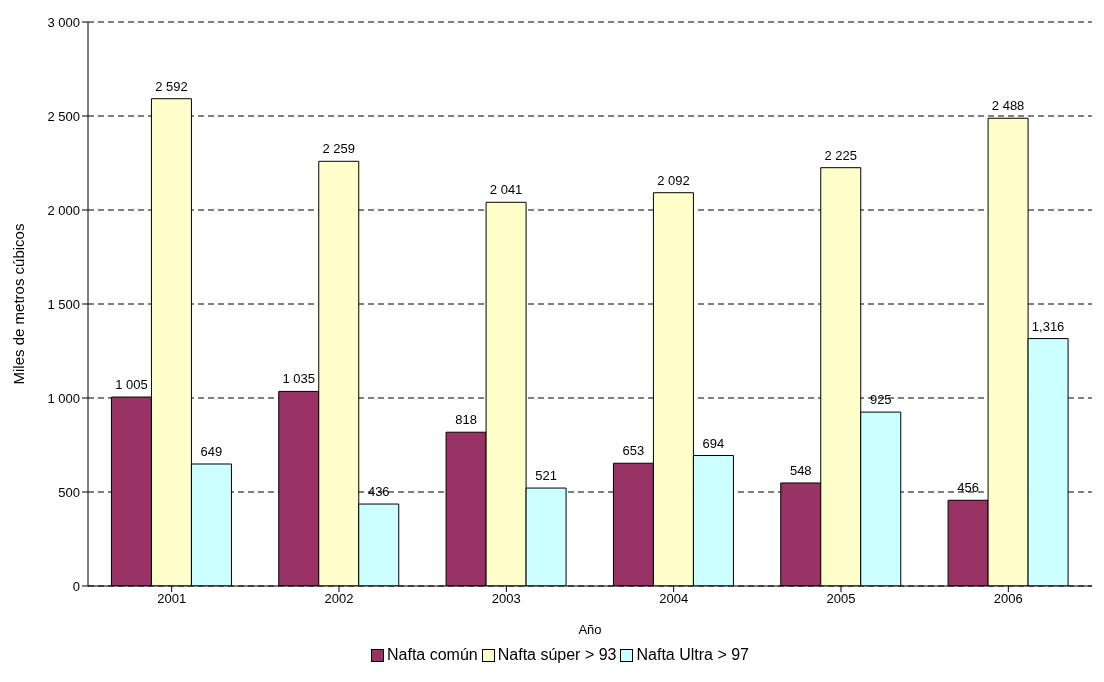 The height and width of the screenshot is (682, 1104). What do you see at coordinates (590, 629) in the screenshot?
I see `x-axis-title: Año` at bounding box center [590, 629].